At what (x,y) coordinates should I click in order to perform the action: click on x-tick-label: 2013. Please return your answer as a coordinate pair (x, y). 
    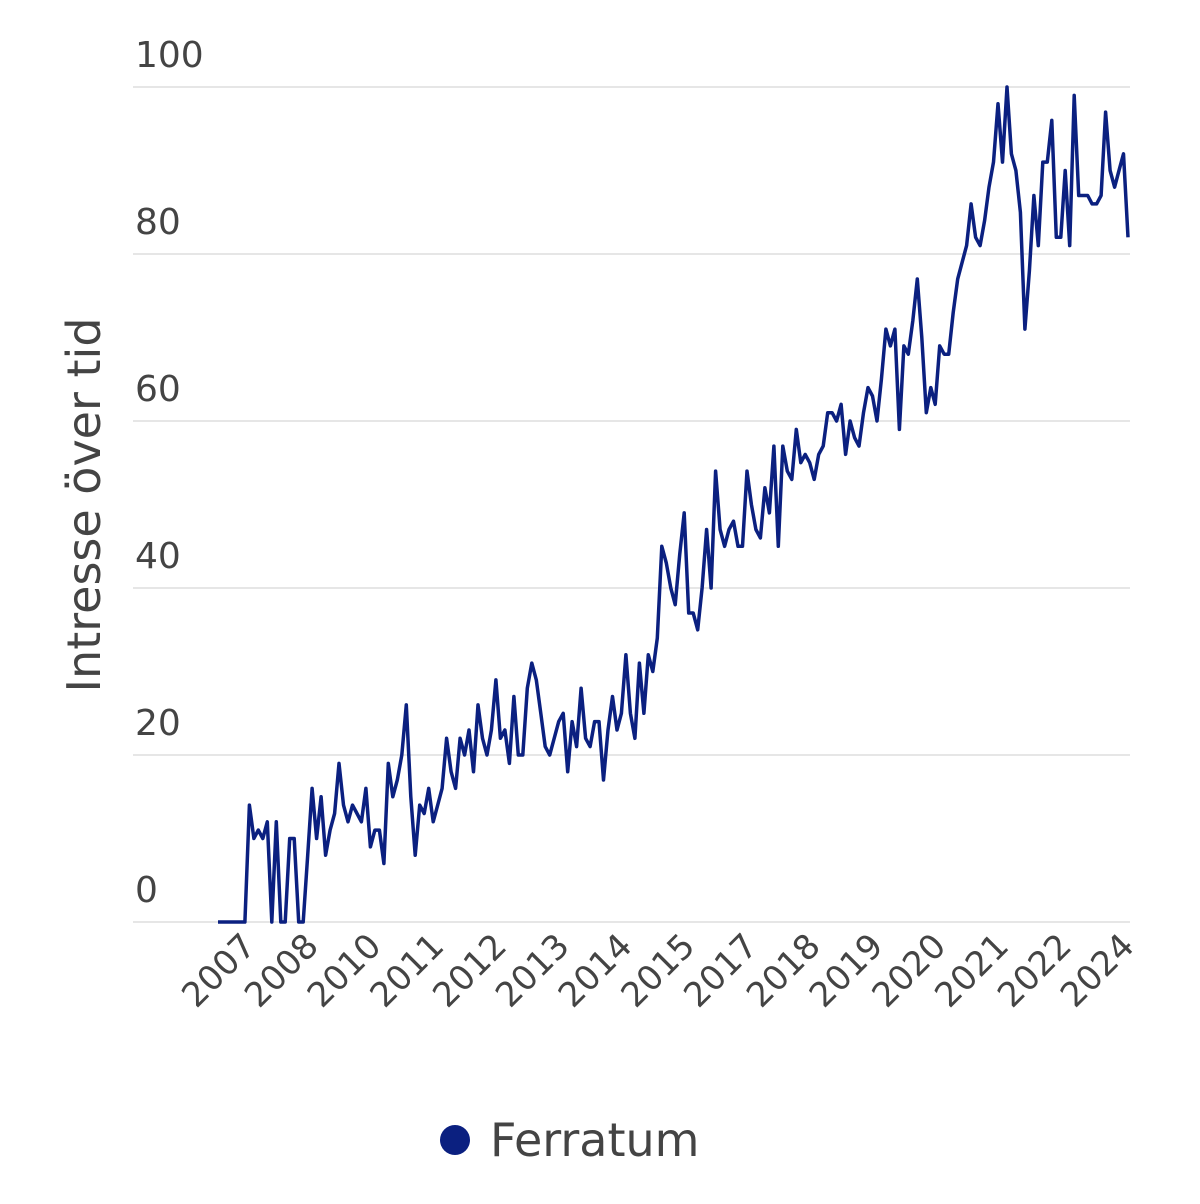
    Looking at the image, I should click on (532, 970).